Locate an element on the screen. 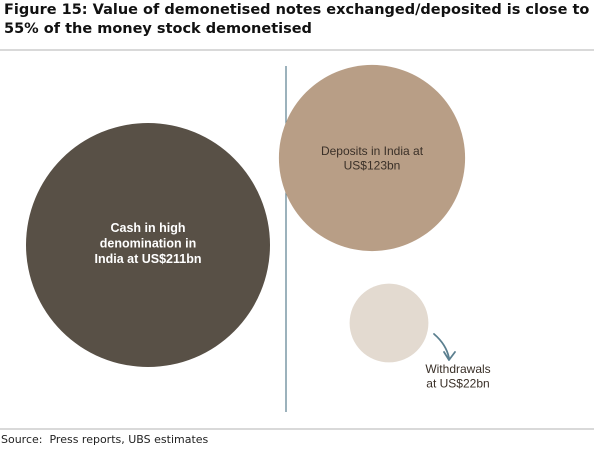  bubble-label-line: Withdrawals is located at coordinates (457, 369).